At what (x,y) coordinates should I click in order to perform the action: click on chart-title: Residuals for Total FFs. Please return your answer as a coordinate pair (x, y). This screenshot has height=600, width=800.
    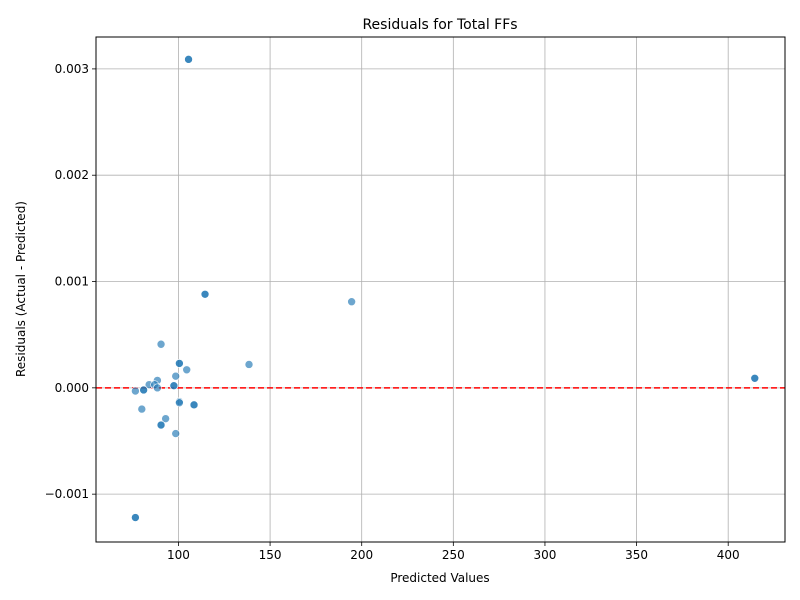
    Looking at the image, I should click on (439, 25).